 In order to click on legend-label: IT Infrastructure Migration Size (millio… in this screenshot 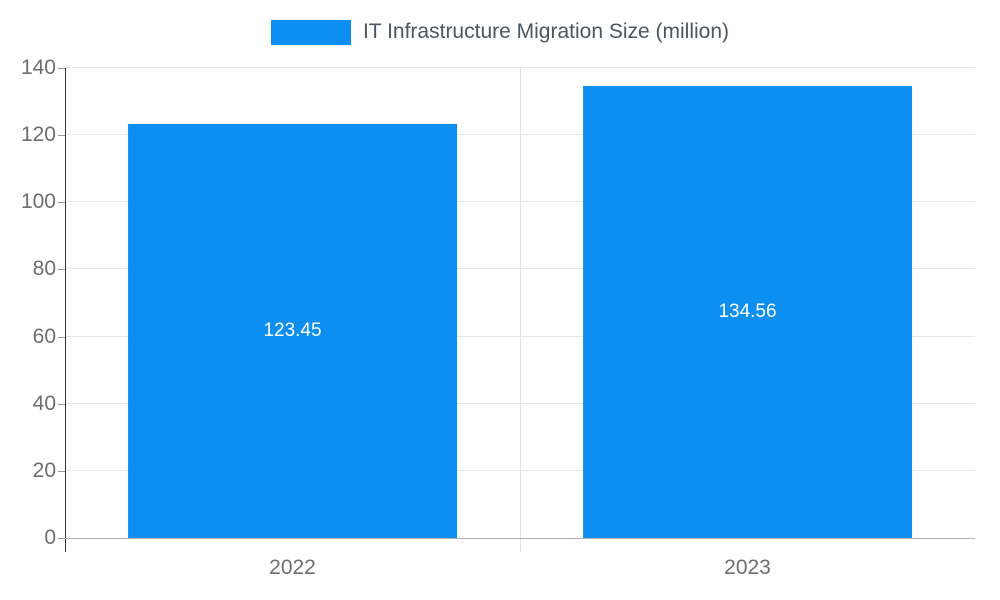, I will do `click(546, 31)`.